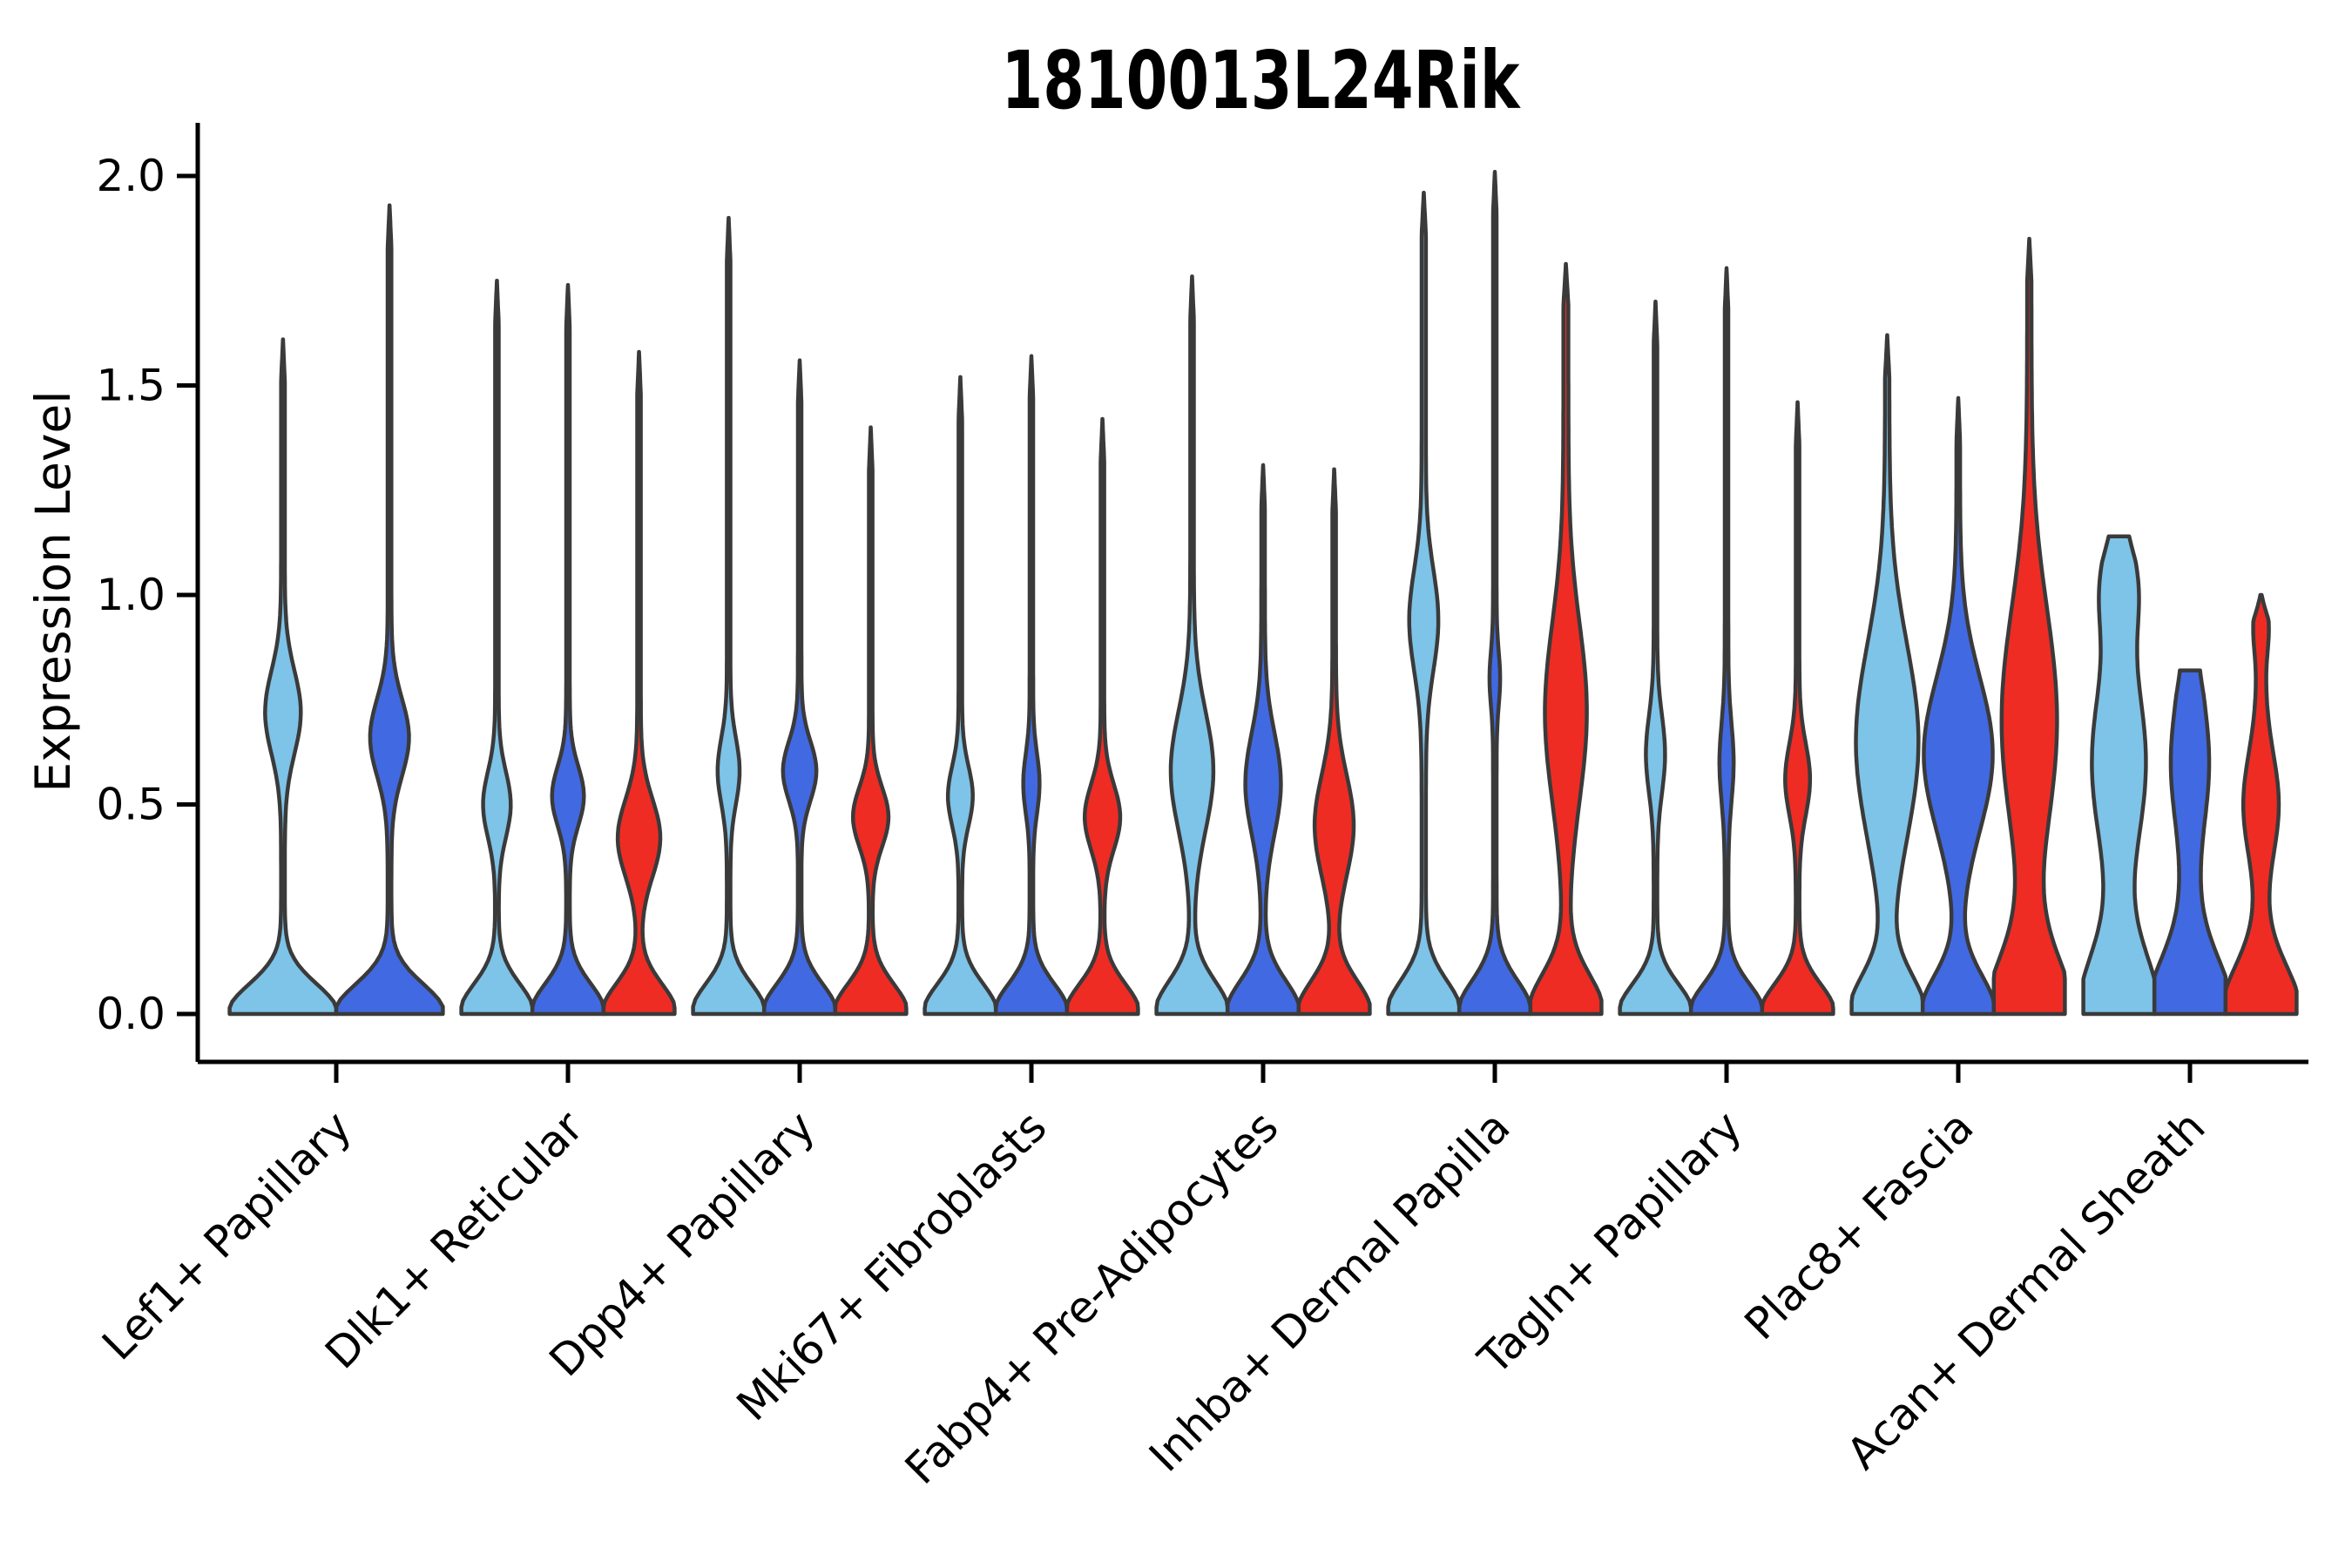  What do you see at coordinates (131, 176) in the screenshot?
I see `y-tick-label-2.0: 2.0` at bounding box center [131, 176].